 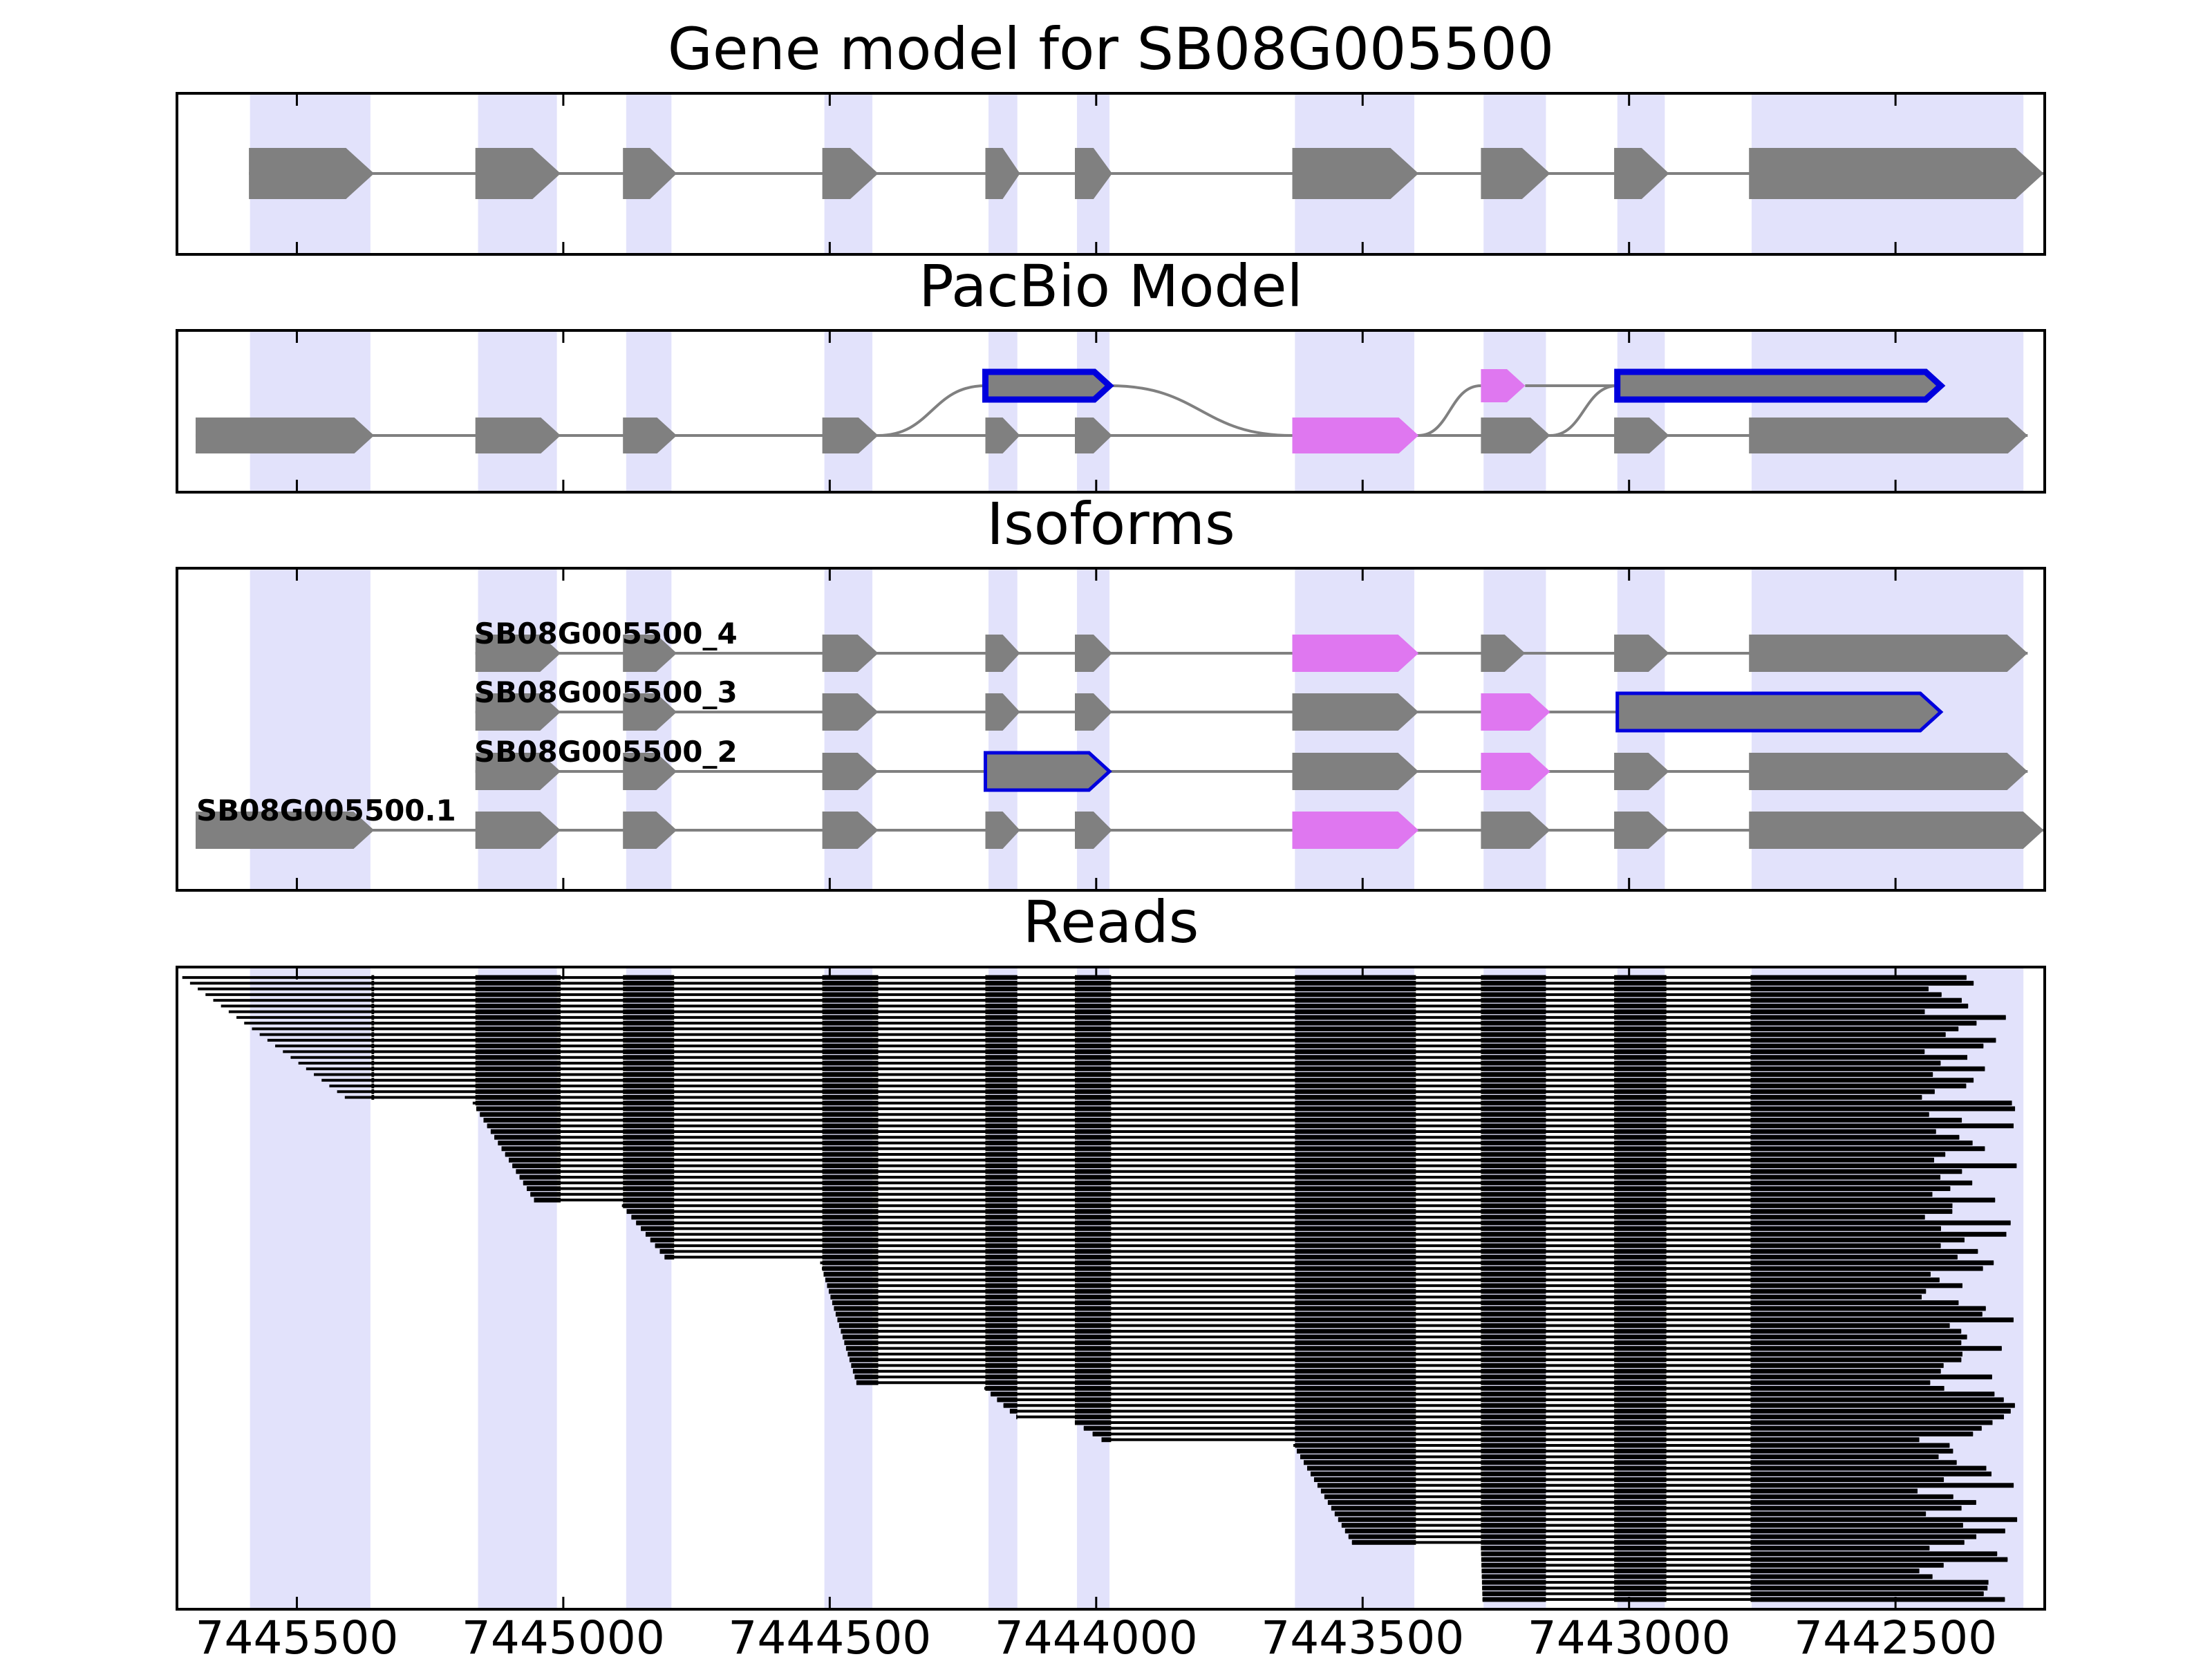 What do you see at coordinates (1111, 922) in the screenshot?
I see `panel-title: Reads` at bounding box center [1111, 922].